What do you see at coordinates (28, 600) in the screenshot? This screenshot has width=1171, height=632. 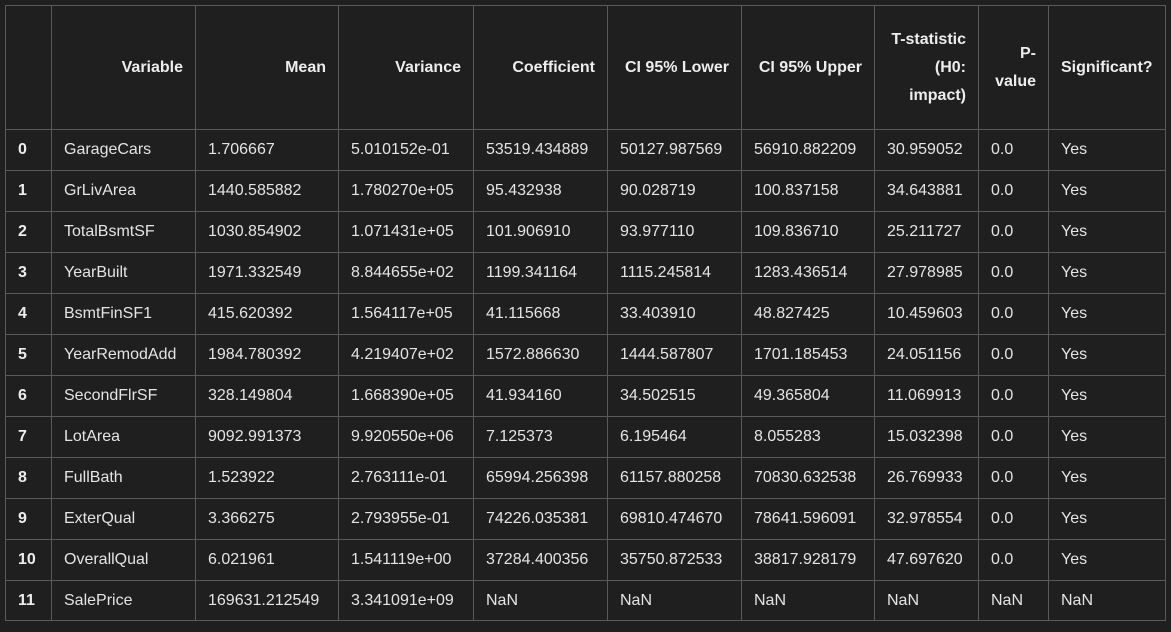 I see `row-index: 11` at bounding box center [28, 600].